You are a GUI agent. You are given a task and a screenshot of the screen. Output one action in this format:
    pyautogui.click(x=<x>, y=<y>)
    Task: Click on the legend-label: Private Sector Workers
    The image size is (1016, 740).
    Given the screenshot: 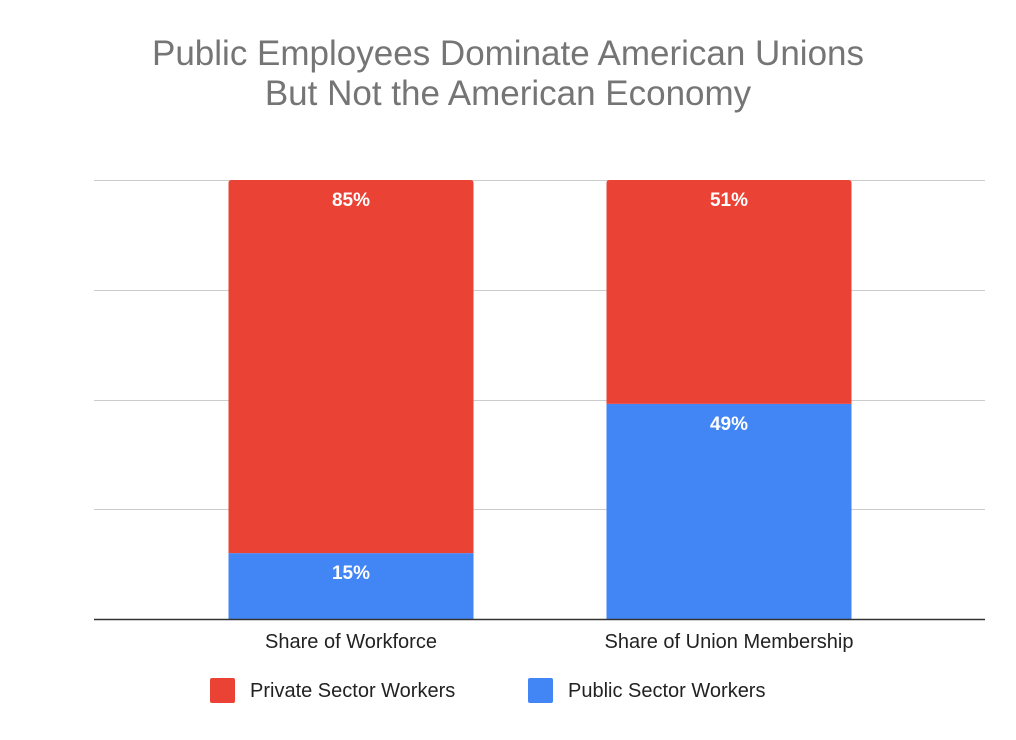 What is the action you would take?
    pyautogui.click(x=352, y=691)
    